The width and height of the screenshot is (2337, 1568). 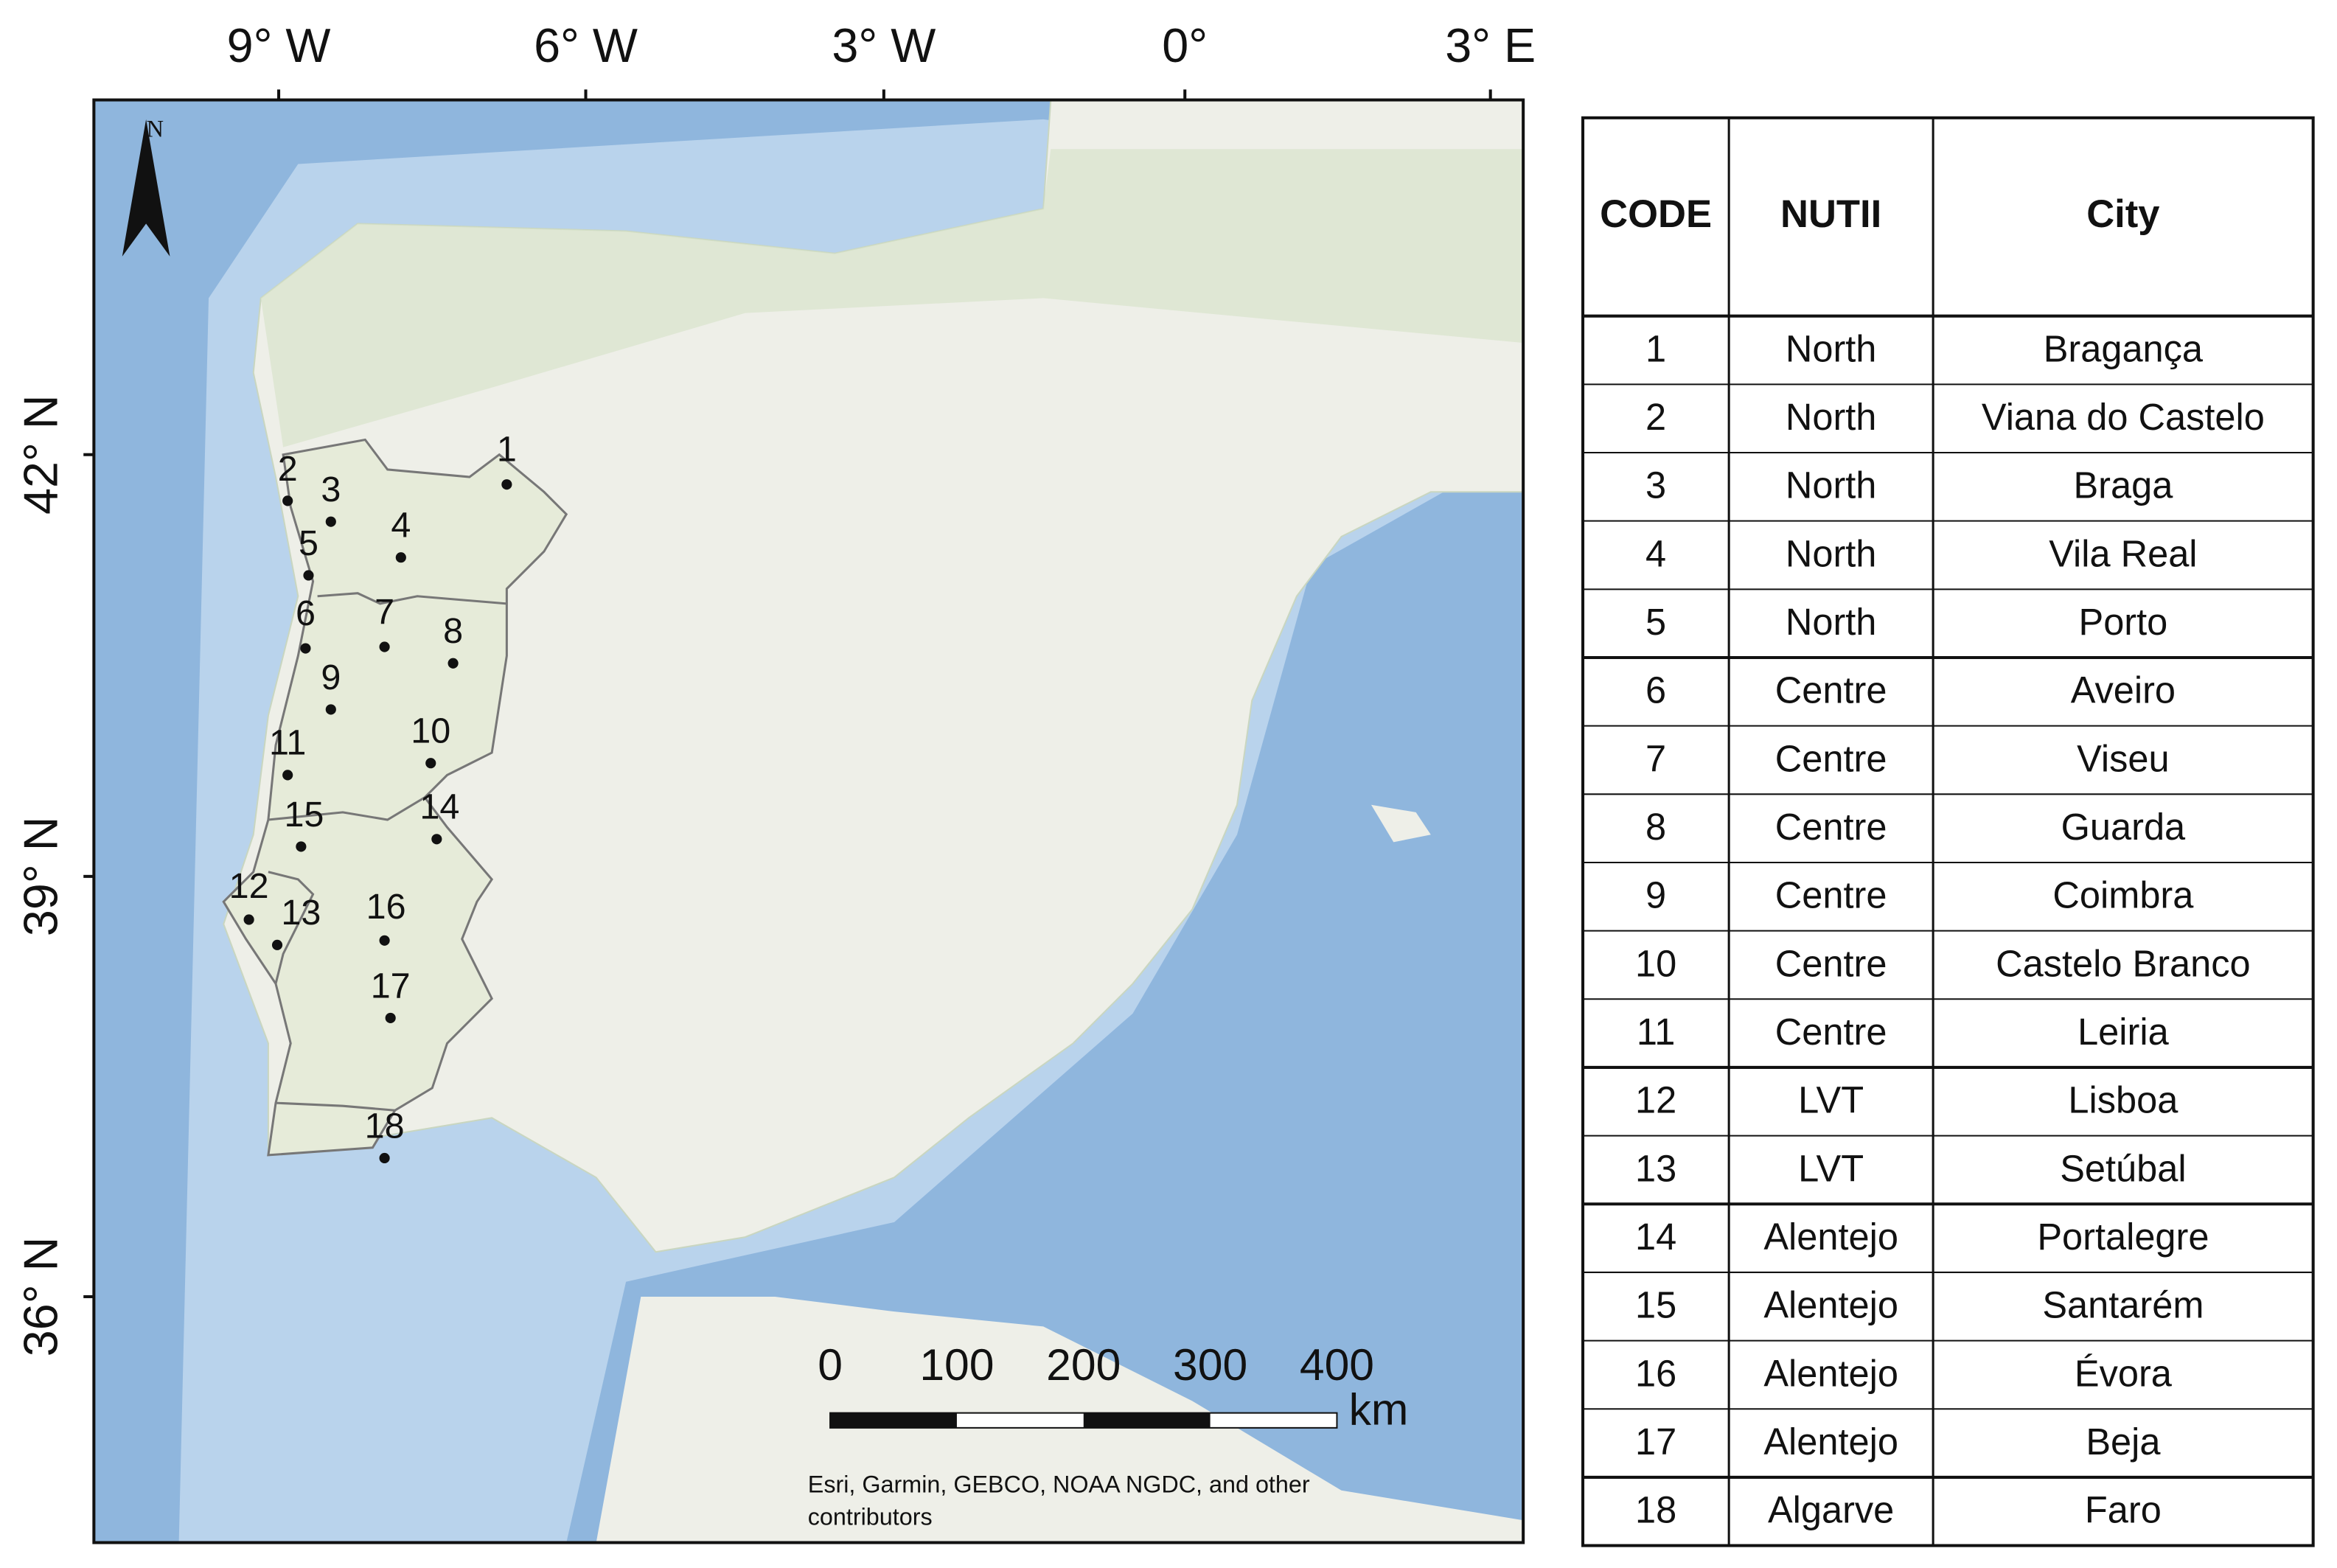 I want to click on city-label: 4, so click(x=401, y=526).